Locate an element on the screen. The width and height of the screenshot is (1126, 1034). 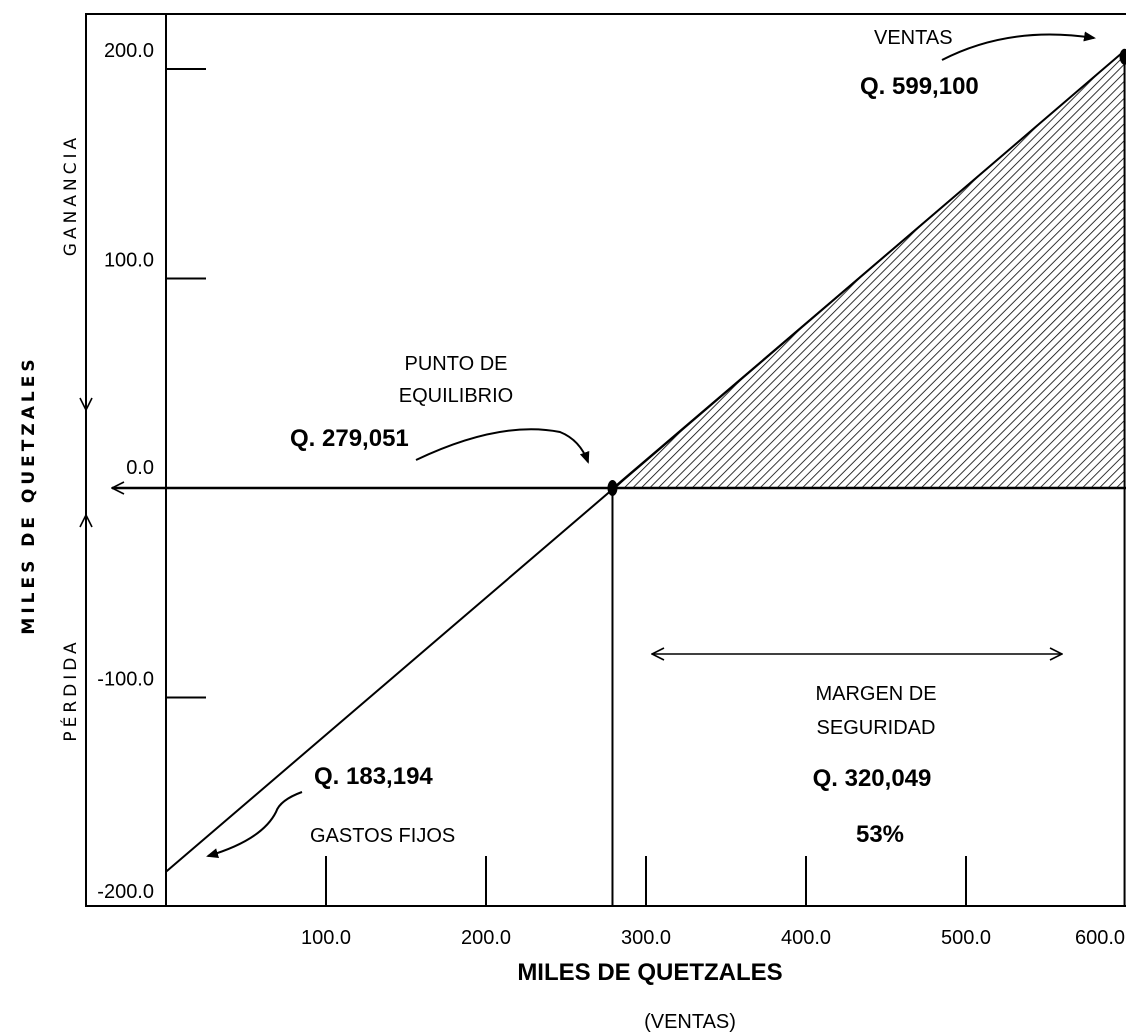
y-axis-title: MILES DE QUETZALES is located at coordinates (29, 494).